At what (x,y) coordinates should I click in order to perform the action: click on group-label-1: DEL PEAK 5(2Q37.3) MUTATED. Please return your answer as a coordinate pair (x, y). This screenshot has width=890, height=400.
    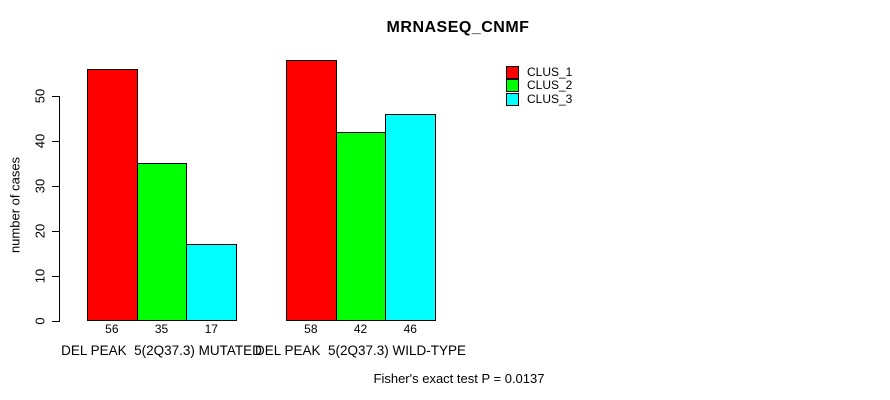
    Looking at the image, I should click on (161, 350).